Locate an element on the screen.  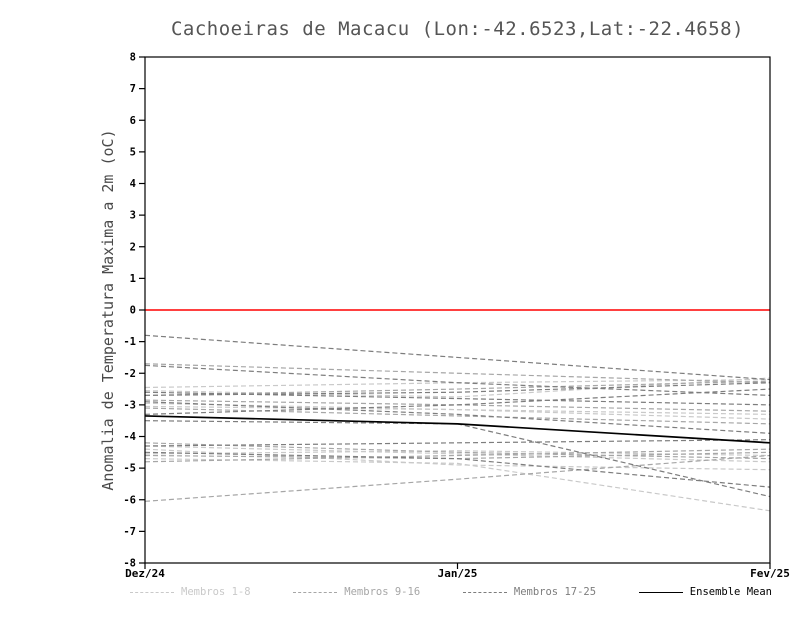
y-tick-label: -5 is located at coordinates (129, 469).